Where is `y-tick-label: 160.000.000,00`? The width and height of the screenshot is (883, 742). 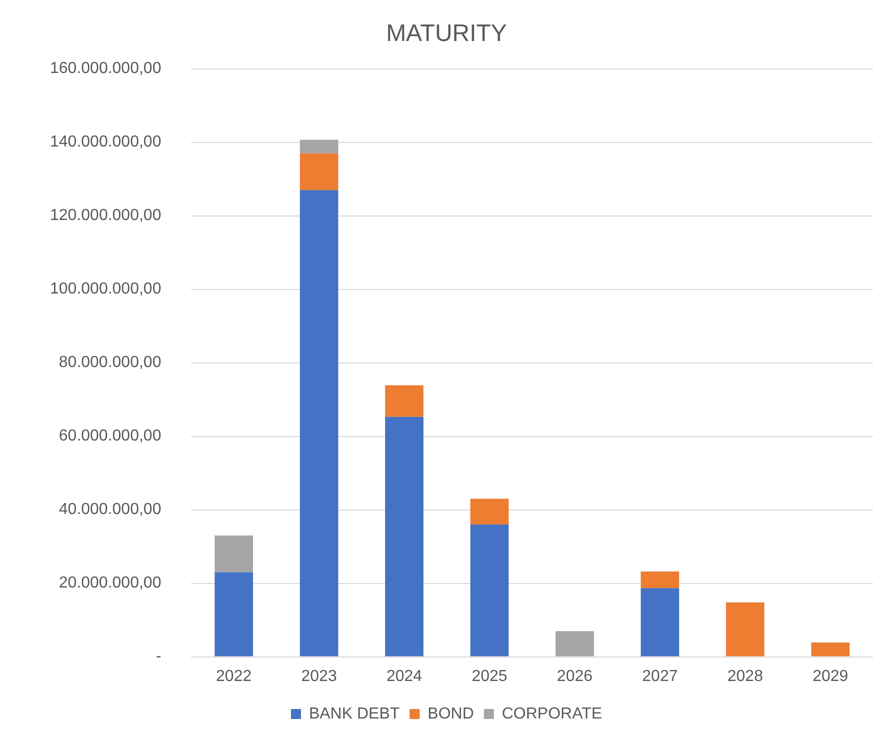
y-tick-label: 160.000.000,00 is located at coordinates (106, 69).